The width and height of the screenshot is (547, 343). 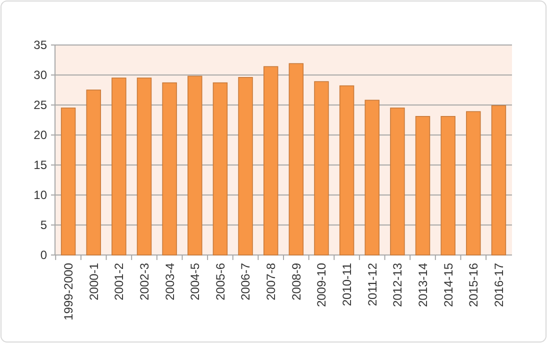 I want to click on x-tick-label: 2015-16, so click(x=473, y=285).